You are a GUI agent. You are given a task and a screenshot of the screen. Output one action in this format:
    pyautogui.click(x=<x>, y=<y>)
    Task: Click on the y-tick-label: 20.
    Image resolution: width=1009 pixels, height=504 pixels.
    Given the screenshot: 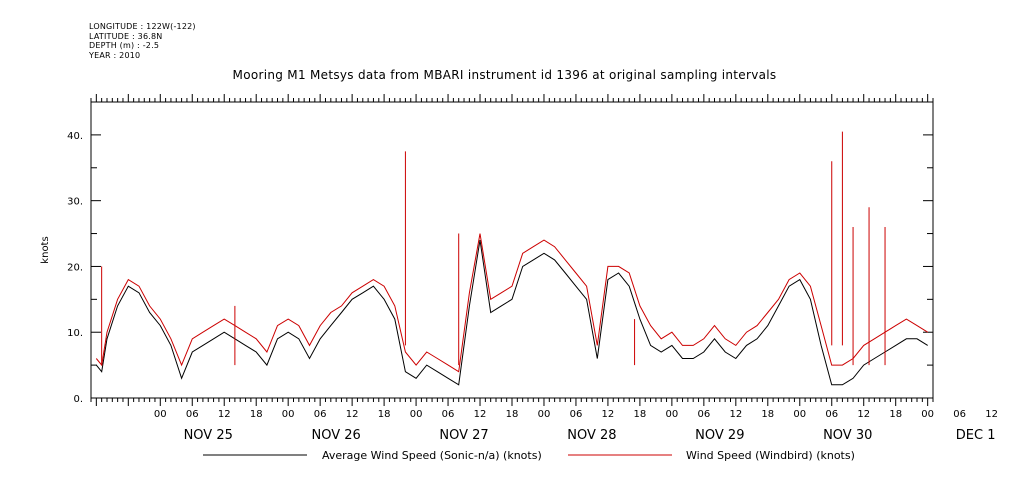 What is the action you would take?
    pyautogui.click(x=75, y=267)
    